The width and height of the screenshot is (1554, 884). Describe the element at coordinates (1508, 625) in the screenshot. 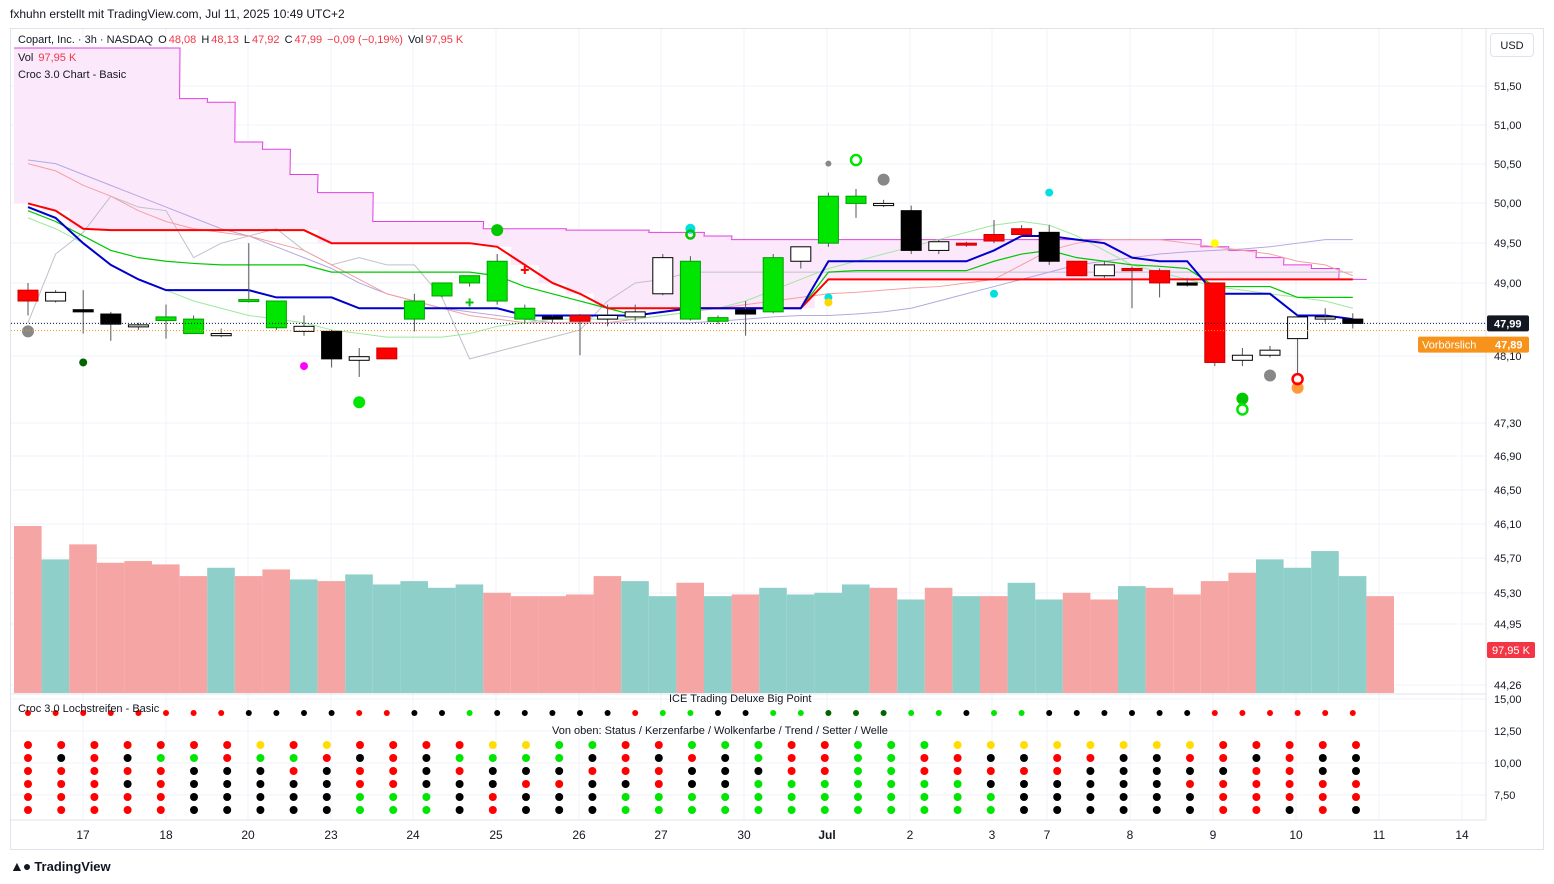

I see `price-tick: 44,95` at that location.